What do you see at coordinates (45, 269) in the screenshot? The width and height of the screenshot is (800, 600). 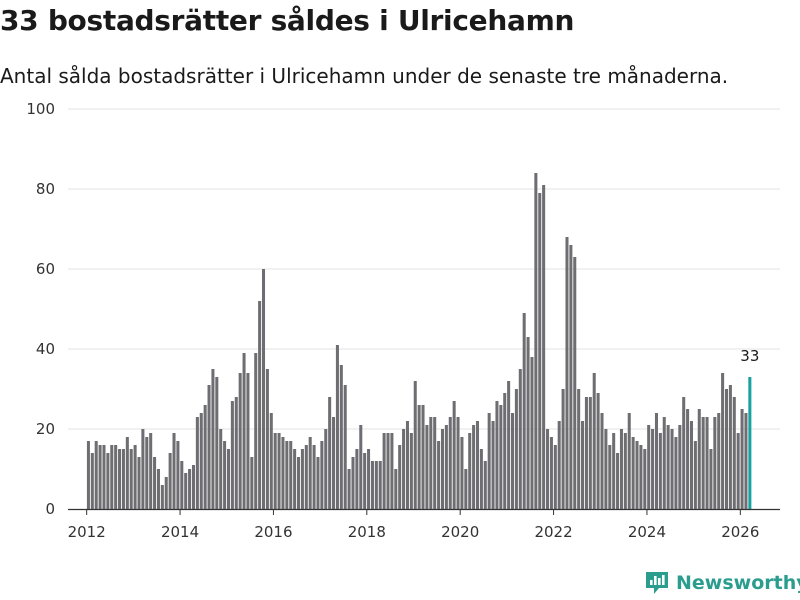 I see `y-tick-label: 60` at bounding box center [45, 269].